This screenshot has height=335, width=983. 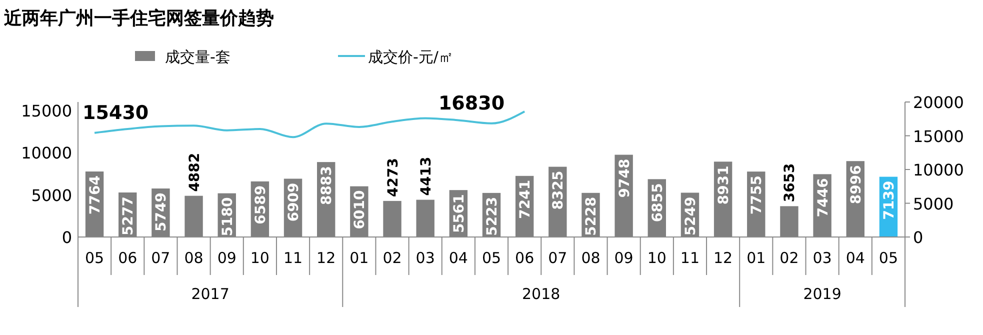 What do you see at coordinates (724, 185) in the screenshot?
I see `data-label: 8931` at bounding box center [724, 185].